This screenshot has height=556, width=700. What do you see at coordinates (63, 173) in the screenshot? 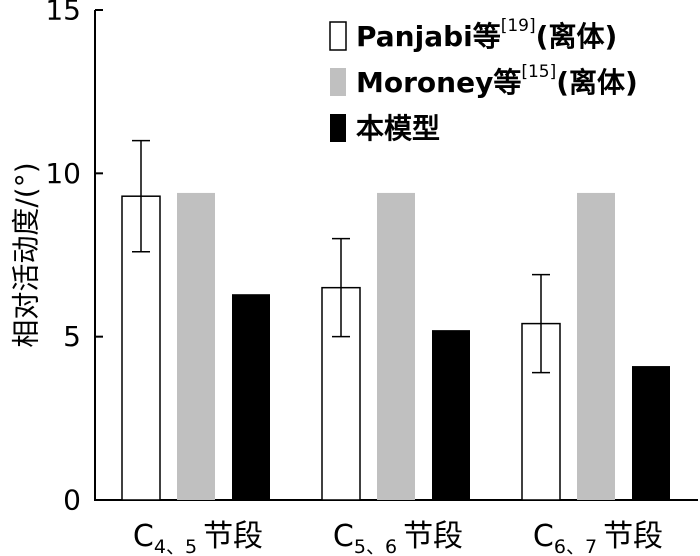
I see `y-tick-label: 10` at bounding box center [63, 173].